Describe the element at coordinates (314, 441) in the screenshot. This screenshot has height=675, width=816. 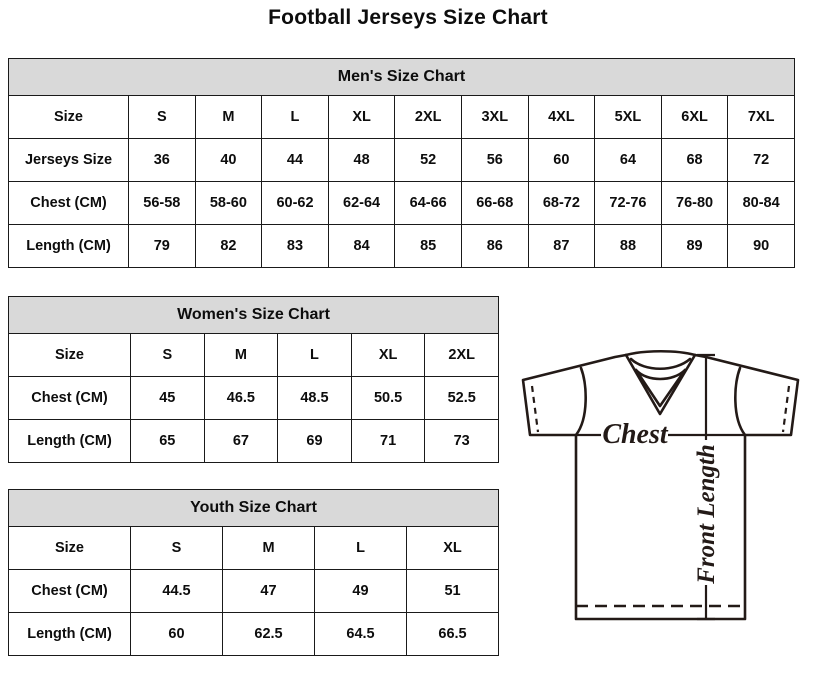
I see `table-cell: 69` at that location.